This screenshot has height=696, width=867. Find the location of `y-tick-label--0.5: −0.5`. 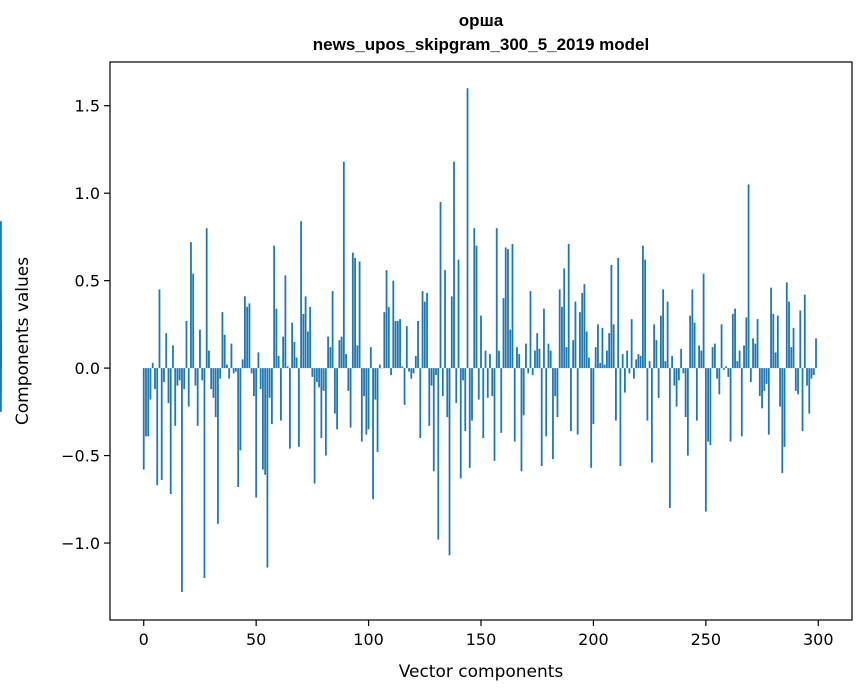

y-tick-label--0.5: −0.5 is located at coordinates (80, 456).